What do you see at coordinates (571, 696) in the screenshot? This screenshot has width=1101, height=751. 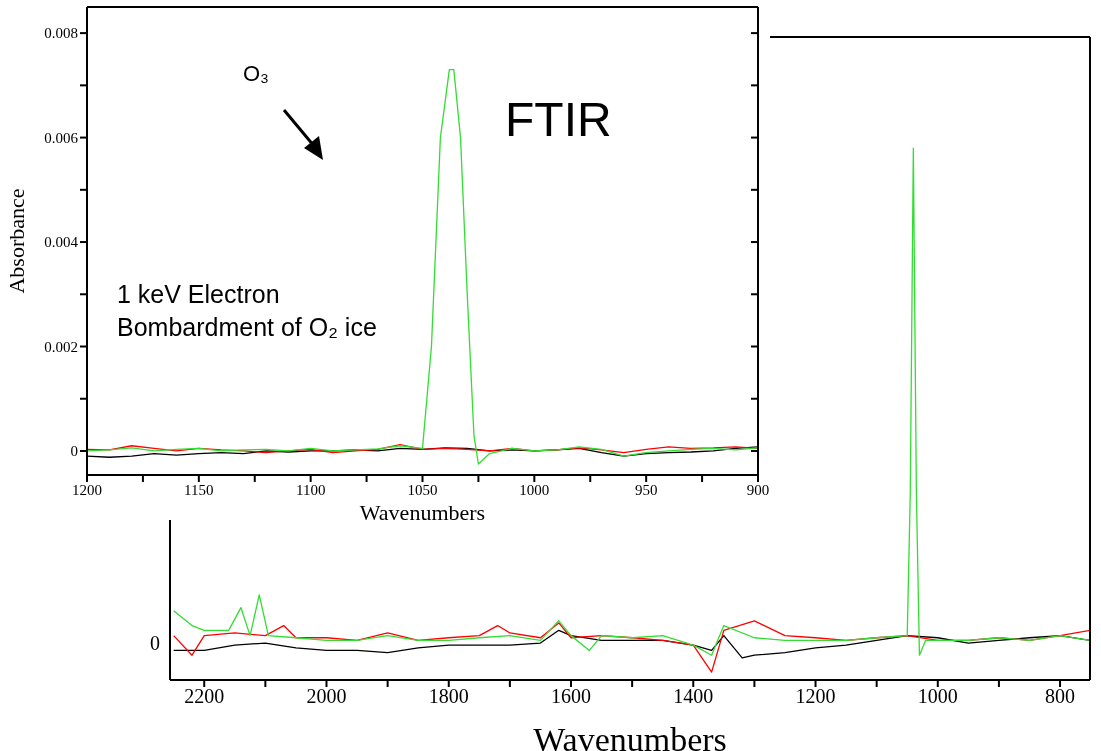 I see `x-tick-label: 1600` at bounding box center [571, 696].